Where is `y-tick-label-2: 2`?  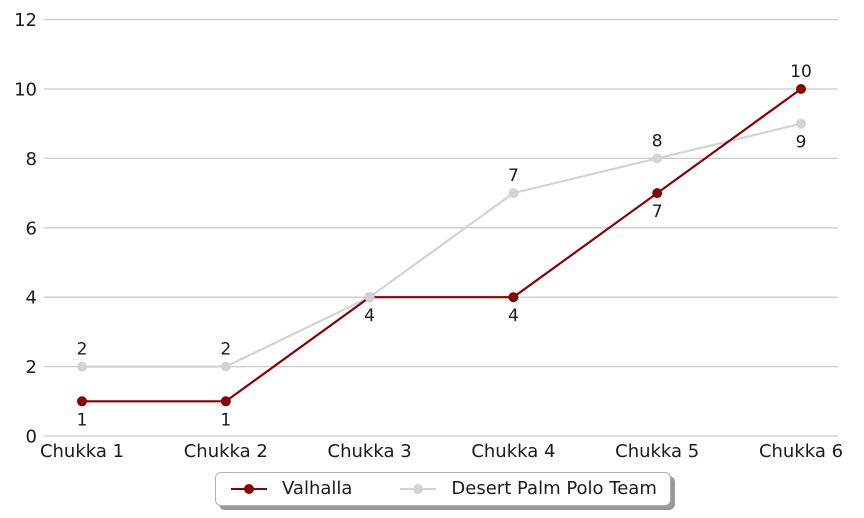
y-tick-label-2: 2 is located at coordinates (31, 367).